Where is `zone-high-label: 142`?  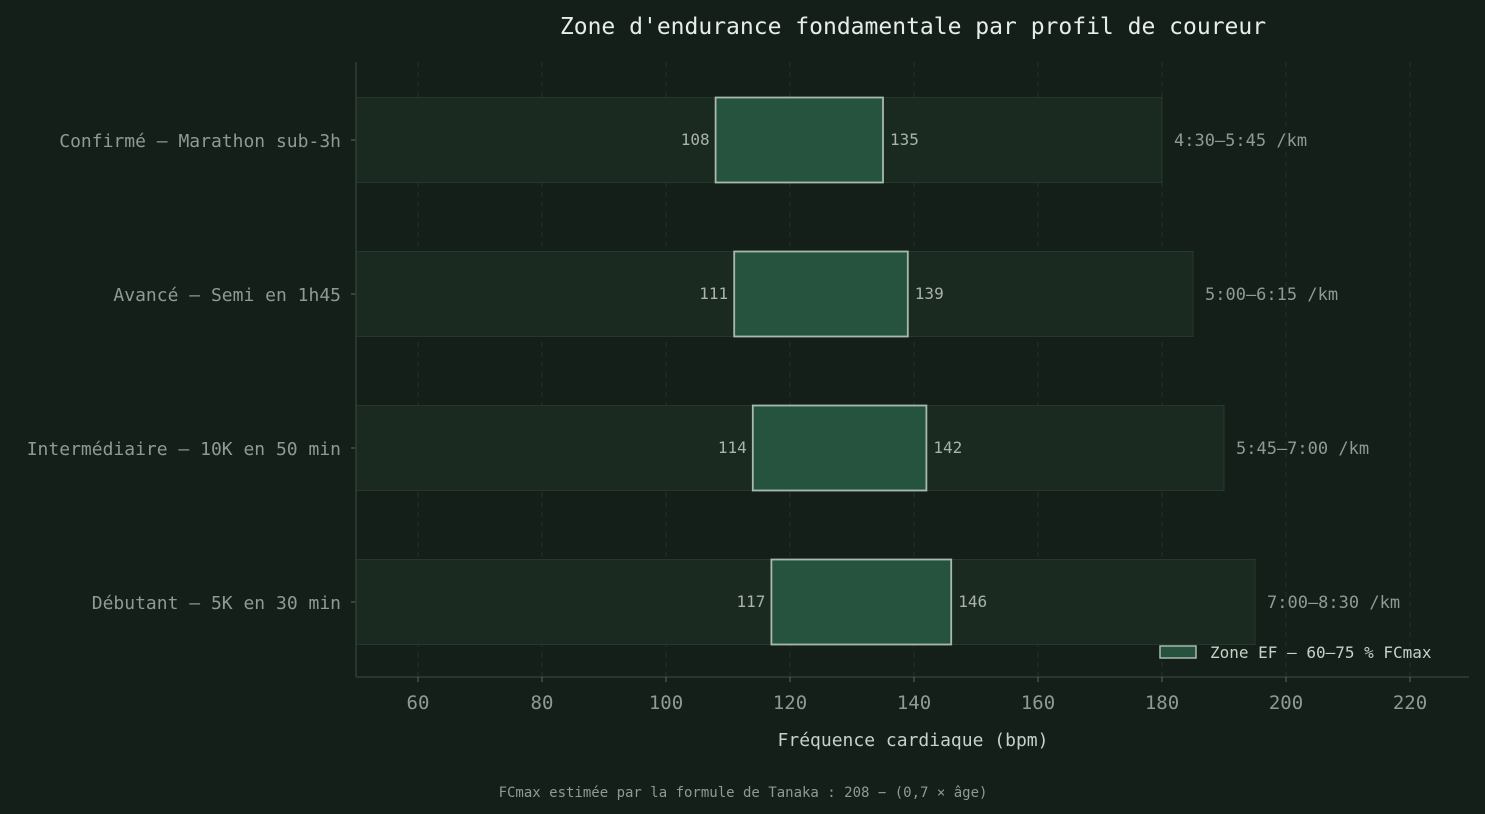
zone-high-label: 142 is located at coordinates (947, 447).